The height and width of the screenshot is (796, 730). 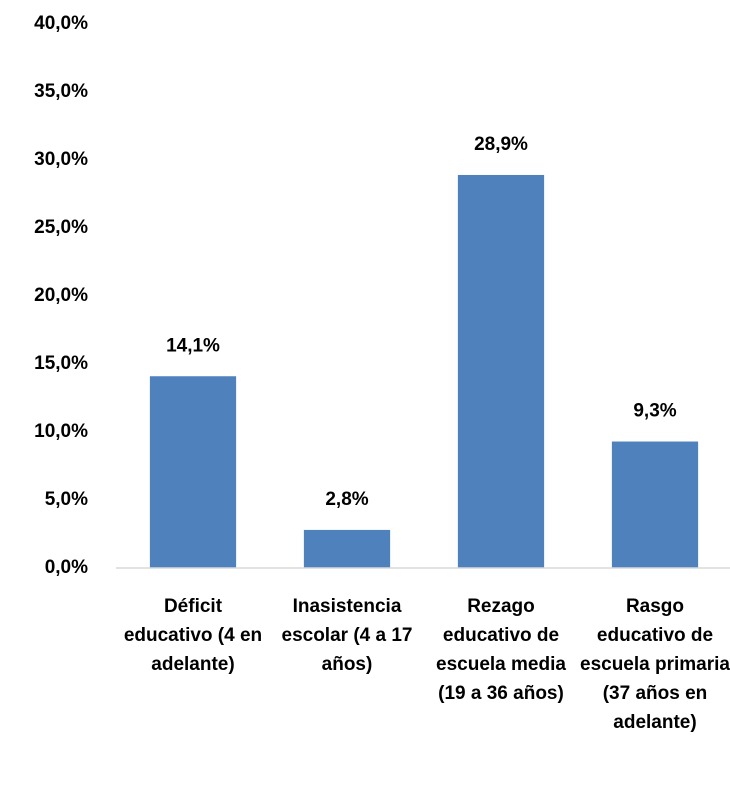 What do you see at coordinates (346, 499) in the screenshot?
I see `value-label: 2,8%` at bounding box center [346, 499].